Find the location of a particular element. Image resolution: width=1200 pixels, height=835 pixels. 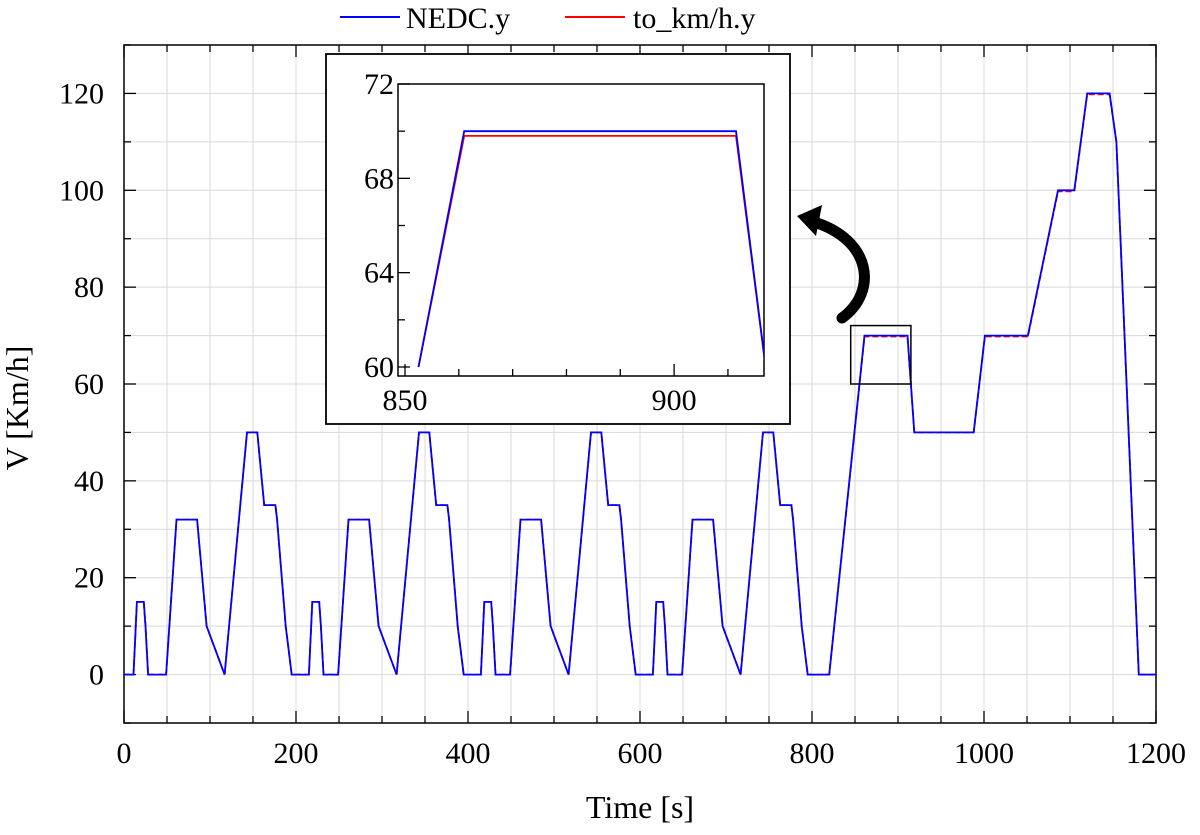

y-tick-label: 120 is located at coordinates (81, 93).